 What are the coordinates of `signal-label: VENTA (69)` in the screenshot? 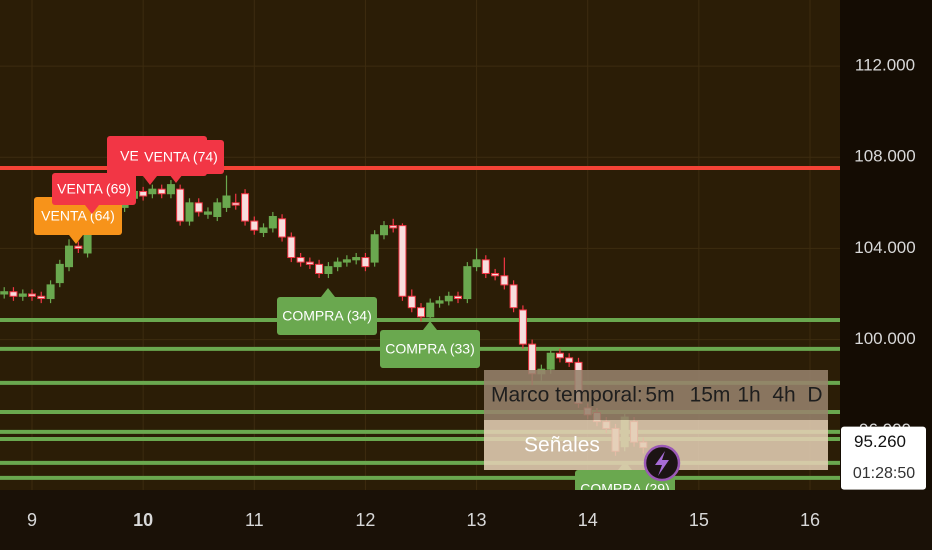 It's located at (94, 193).